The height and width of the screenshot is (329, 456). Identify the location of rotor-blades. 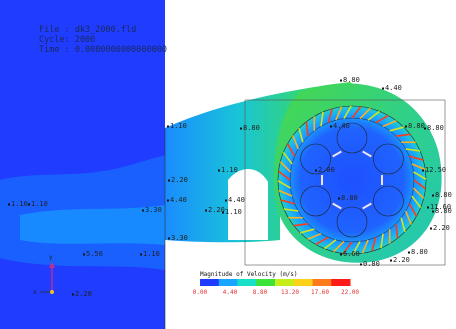
(352, 180).